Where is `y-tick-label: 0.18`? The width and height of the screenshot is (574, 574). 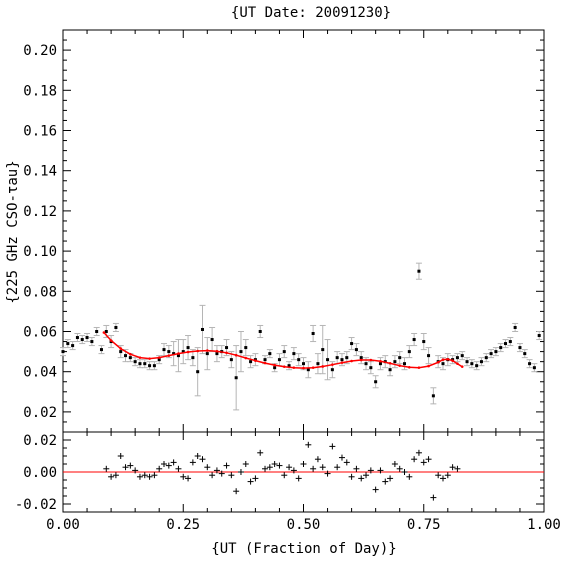
y-tick-label: 0.18 is located at coordinates (40, 91).